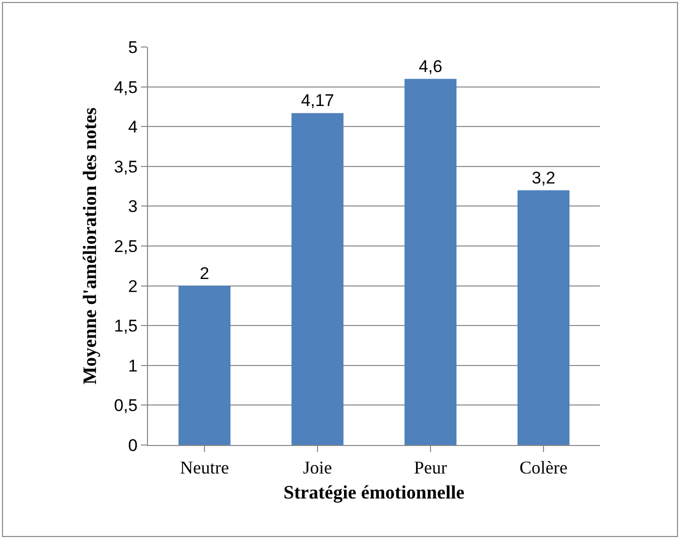 This screenshot has height=539, width=680. What do you see at coordinates (544, 178) in the screenshot?
I see `data-label: 3,2` at bounding box center [544, 178].